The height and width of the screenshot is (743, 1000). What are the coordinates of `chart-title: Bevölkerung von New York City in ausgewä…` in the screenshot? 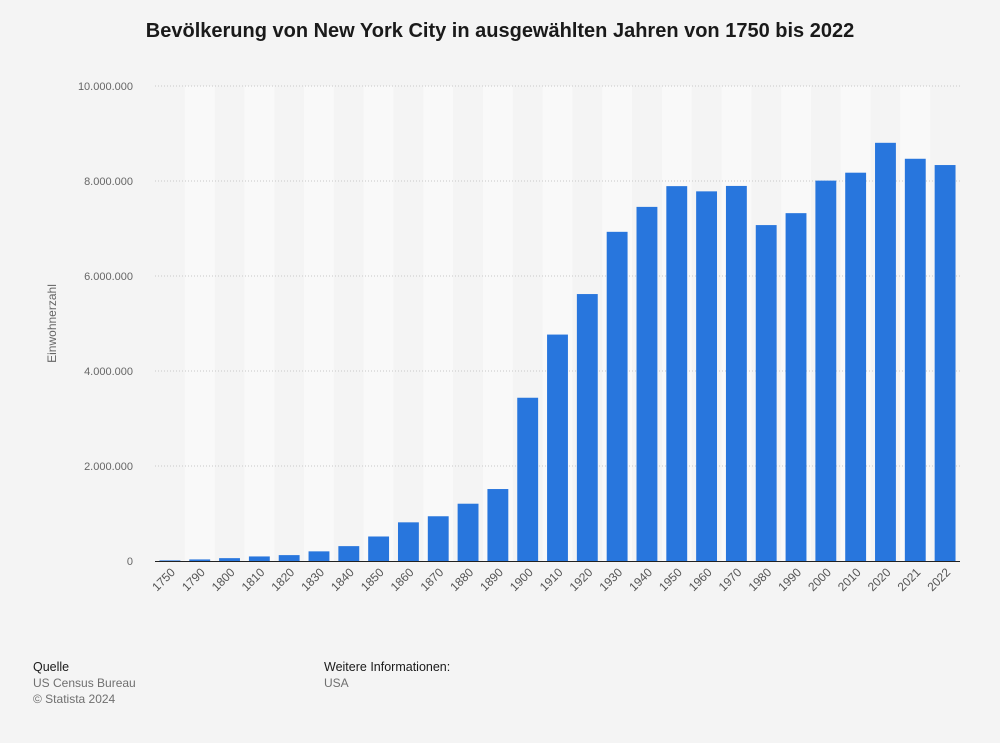 It's located at (500, 31).